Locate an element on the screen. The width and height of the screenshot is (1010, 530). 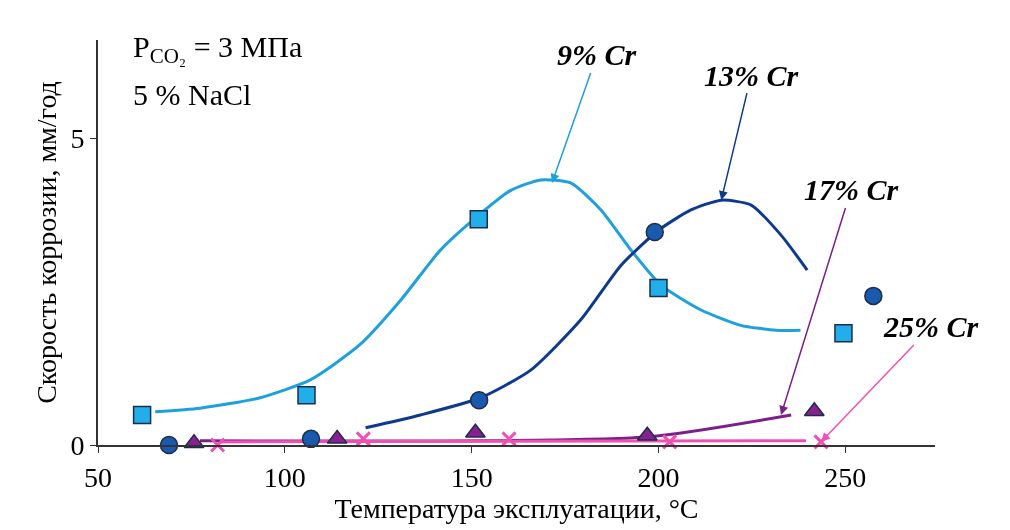
x-axis-title: Температура эксплуатации, °C is located at coordinates (516, 508).